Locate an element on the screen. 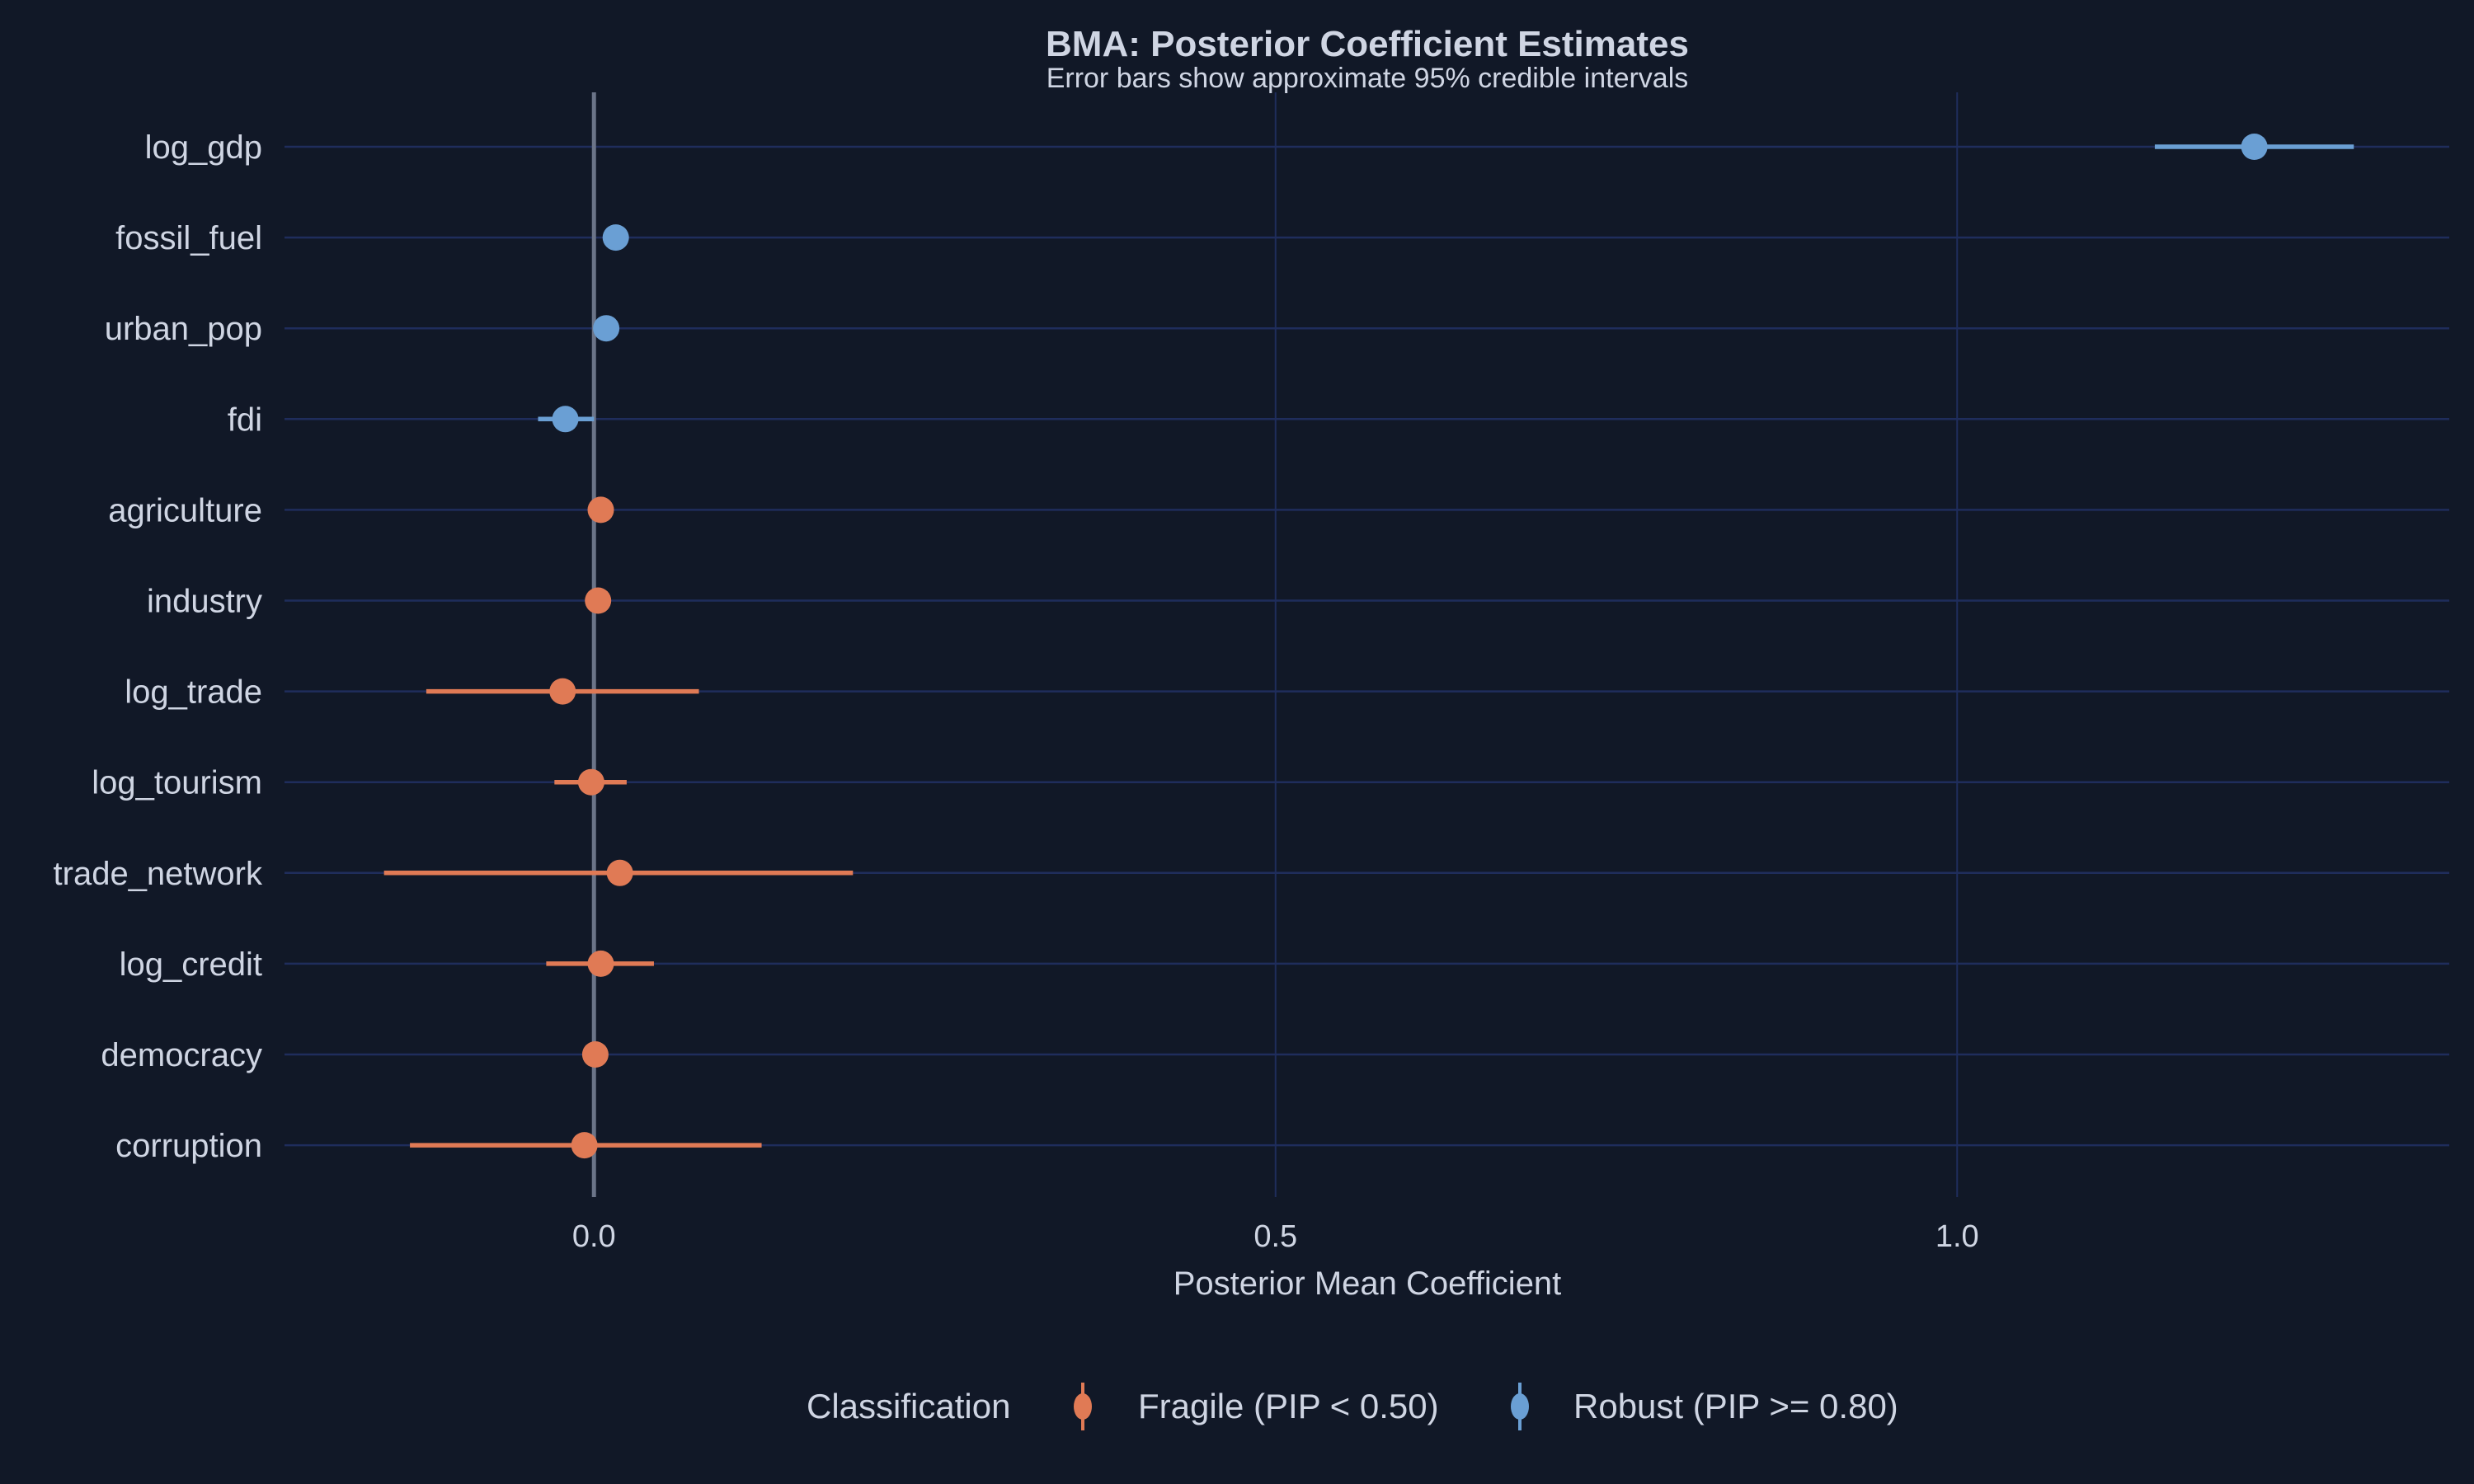 The image size is (2474, 1484). y-tick-label: urban_pop is located at coordinates (183, 329).